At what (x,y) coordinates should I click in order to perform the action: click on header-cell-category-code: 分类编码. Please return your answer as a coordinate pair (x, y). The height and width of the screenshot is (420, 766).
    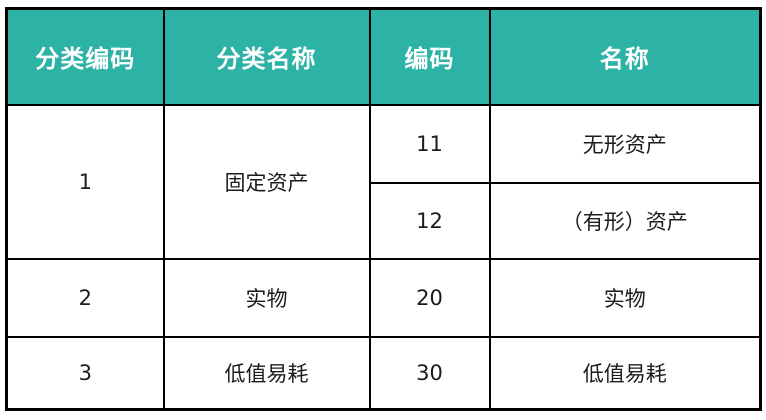
    Looking at the image, I should click on (85, 56).